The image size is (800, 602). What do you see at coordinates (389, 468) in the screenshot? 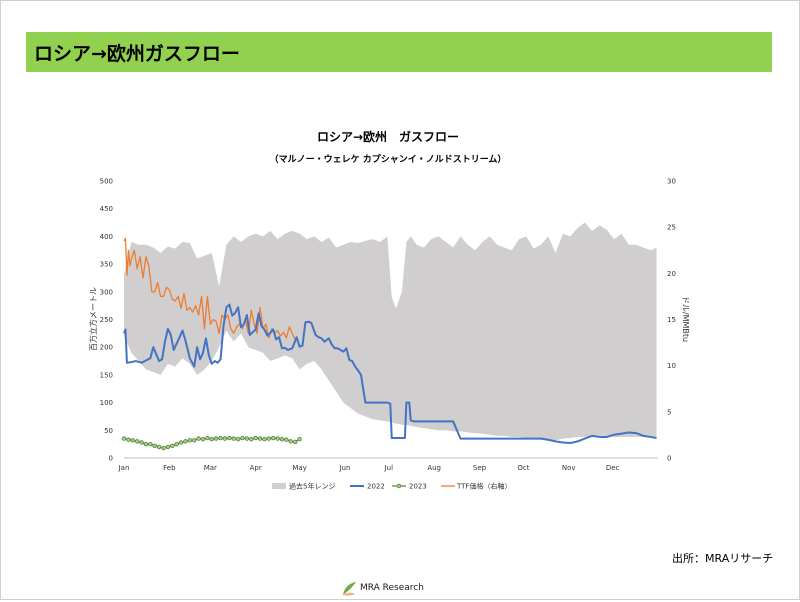
I see `x-tick-label: Jul` at bounding box center [389, 468].